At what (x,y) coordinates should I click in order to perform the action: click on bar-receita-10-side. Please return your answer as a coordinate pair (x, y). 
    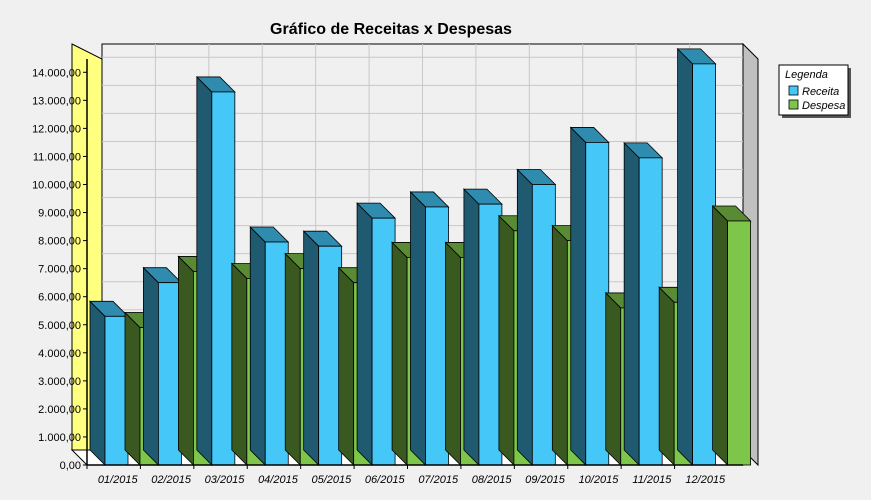
    Looking at the image, I should click on (578, 296).